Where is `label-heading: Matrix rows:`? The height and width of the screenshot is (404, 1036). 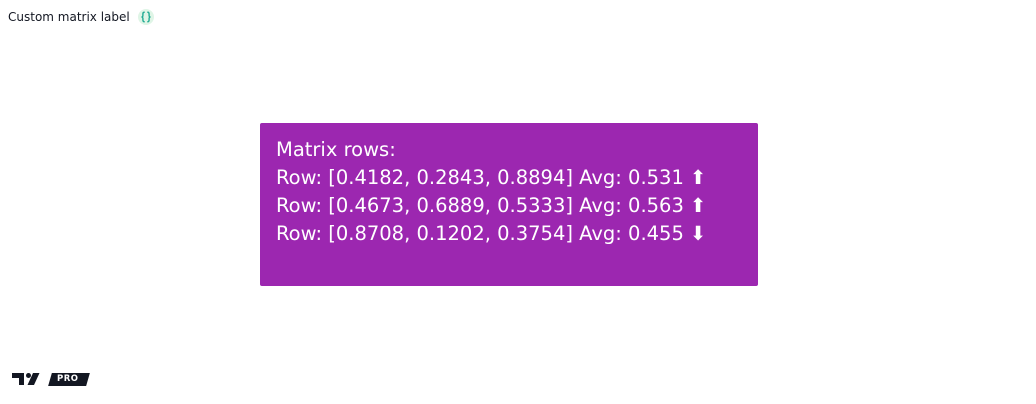
label-heading: Matrix rows: is located at coordinates (336, 149).